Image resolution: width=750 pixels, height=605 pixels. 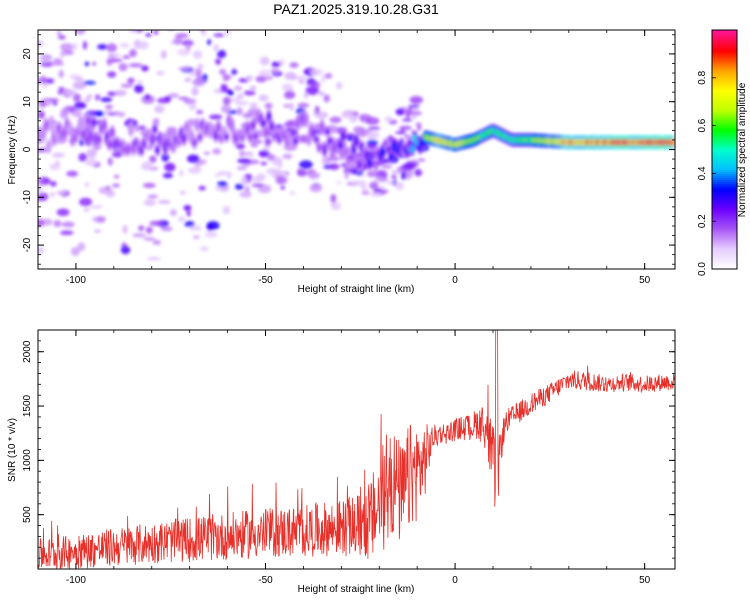 I want to click on y-tick-label: 1000, so click(x=27, y=460).